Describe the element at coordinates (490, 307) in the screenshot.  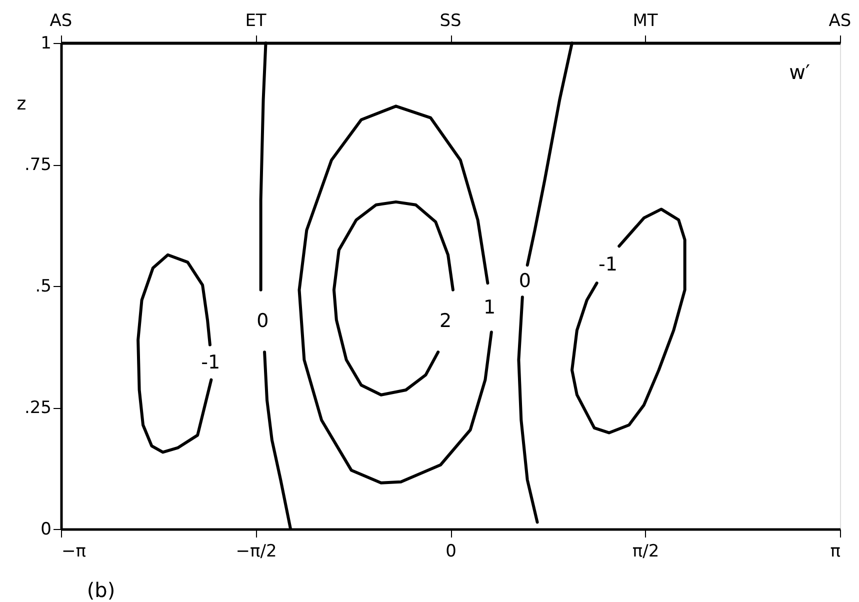
I see `series-label: 1` at that location.